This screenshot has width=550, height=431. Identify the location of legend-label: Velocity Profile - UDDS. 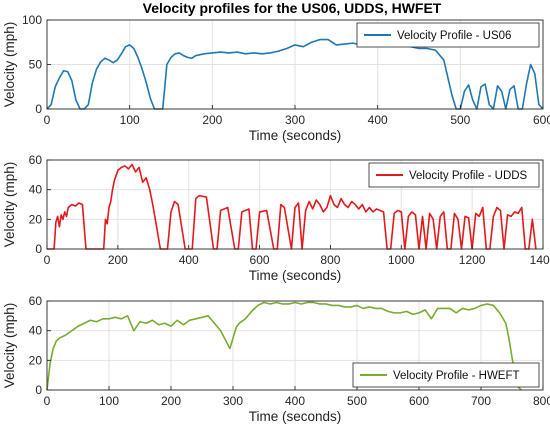
(468, 176).